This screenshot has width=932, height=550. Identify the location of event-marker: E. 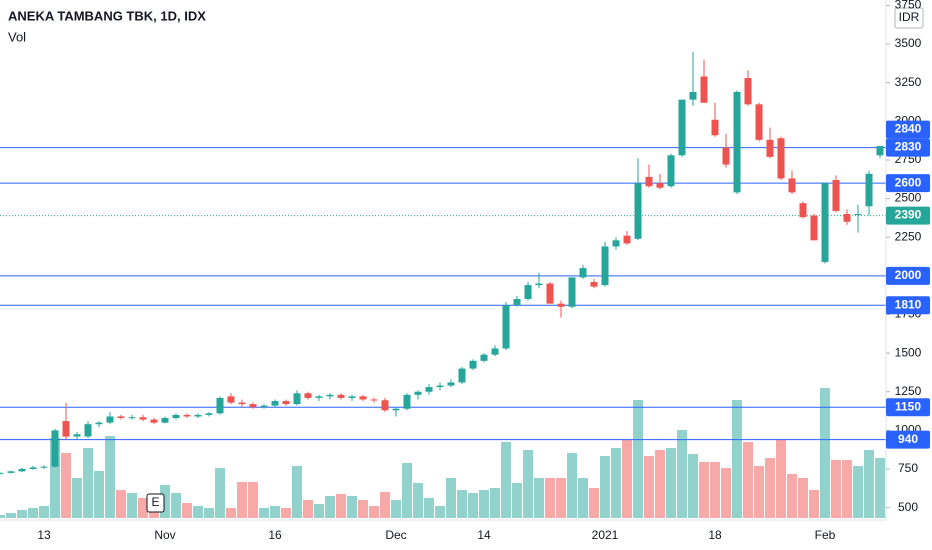
(155, 502).